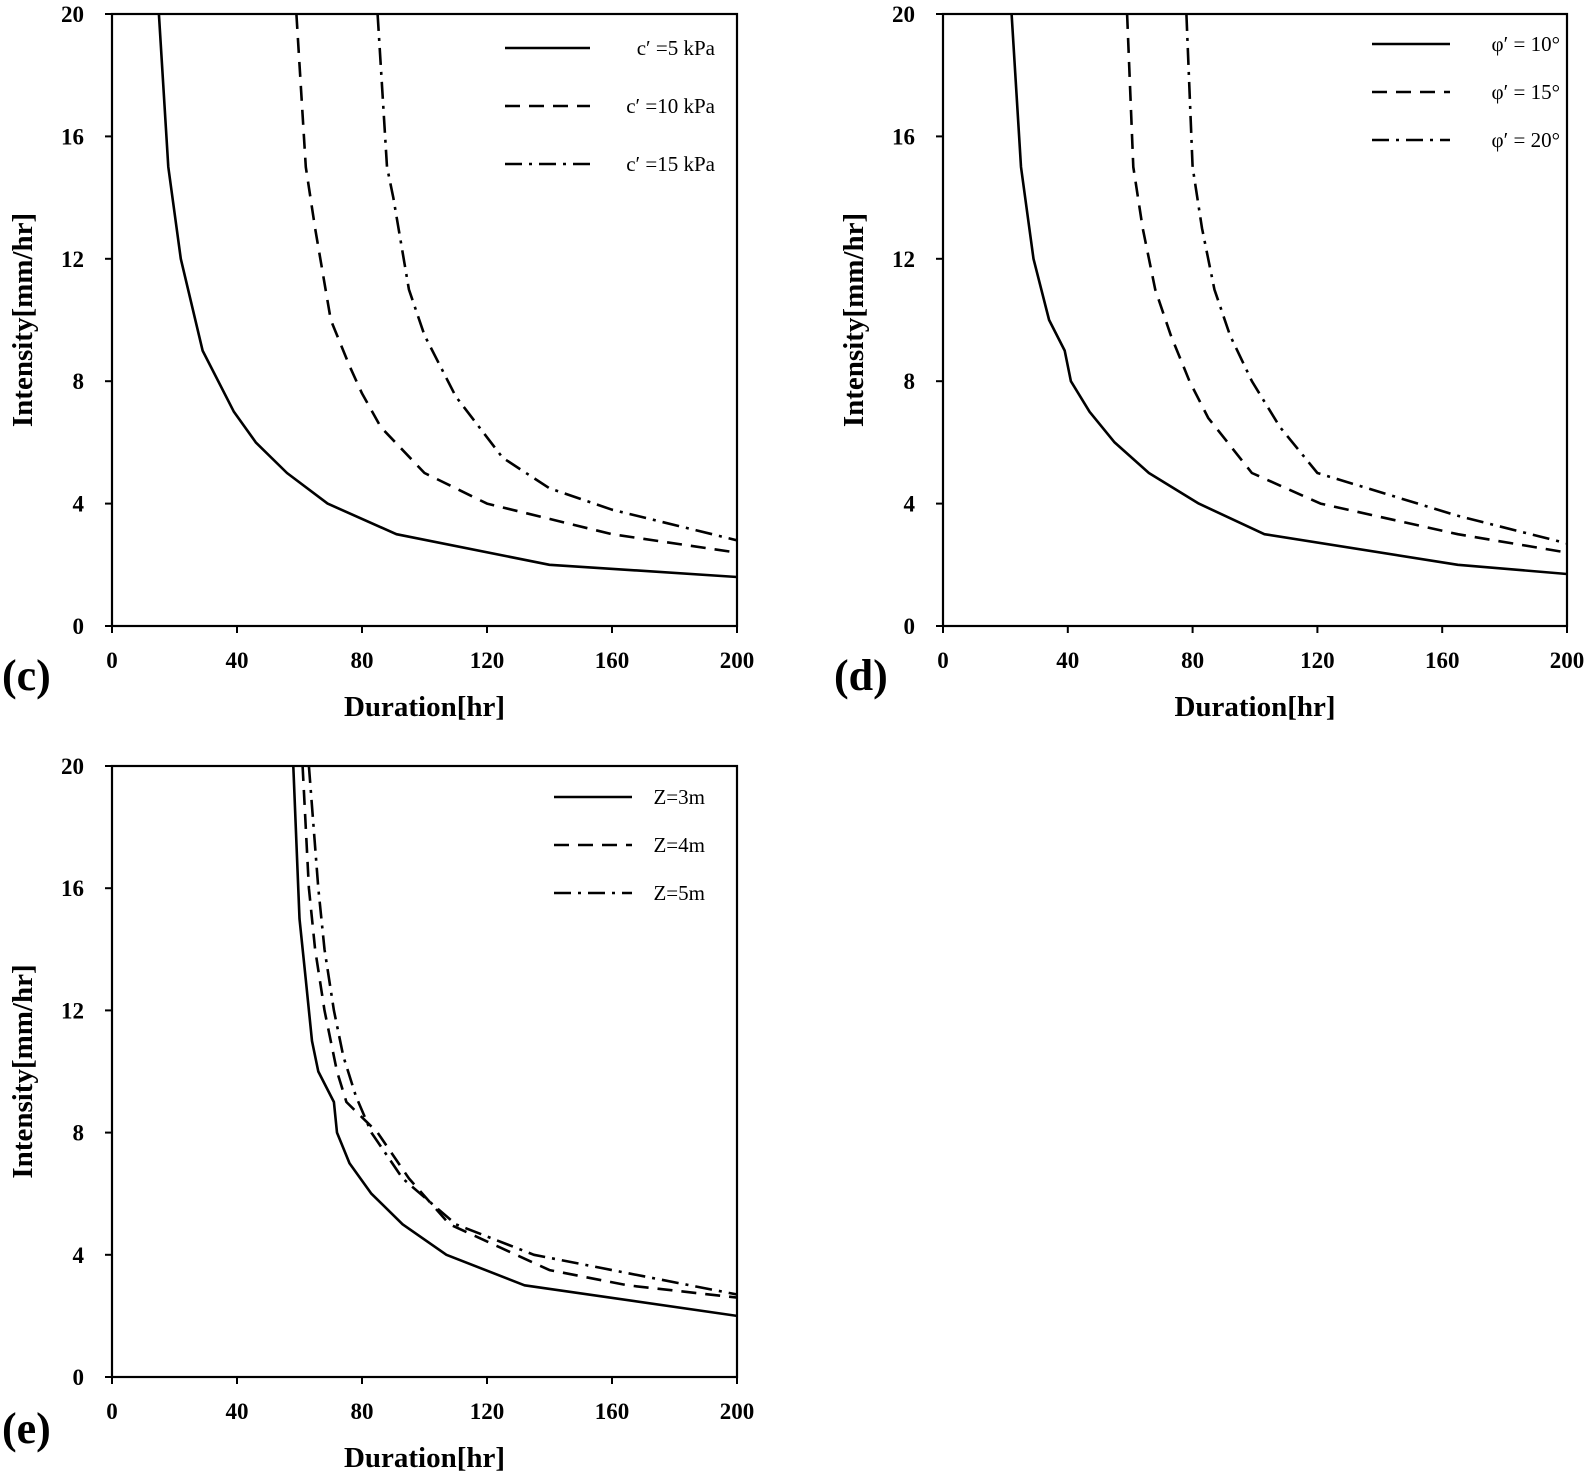  What do you see at coordinates (1526, 44) in the screenshot?
I see `legend-label-1: φ′ = 10°` at bounding box center [1526, 44].